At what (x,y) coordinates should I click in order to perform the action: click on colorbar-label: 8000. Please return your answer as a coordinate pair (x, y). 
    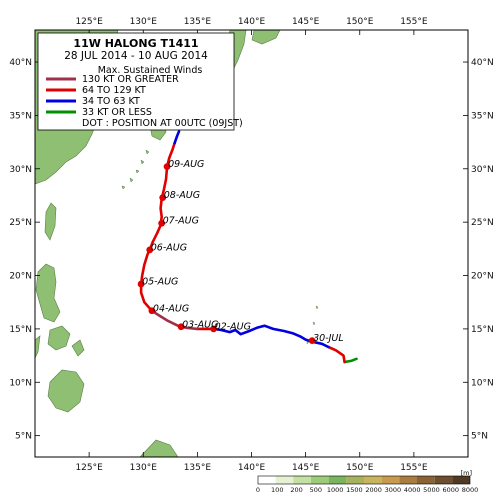
    Looking at the image, I should click on (470, 490).